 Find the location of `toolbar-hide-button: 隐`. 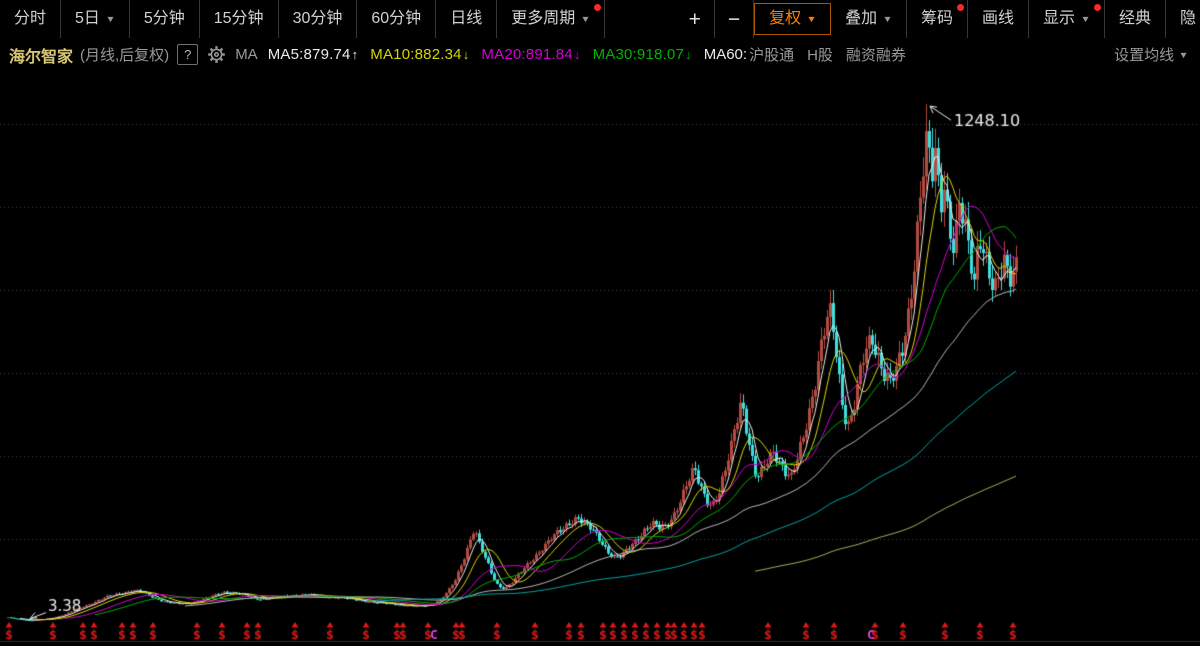

toolbar-hide-button: 隐 is located at coordinates (1183, 19).